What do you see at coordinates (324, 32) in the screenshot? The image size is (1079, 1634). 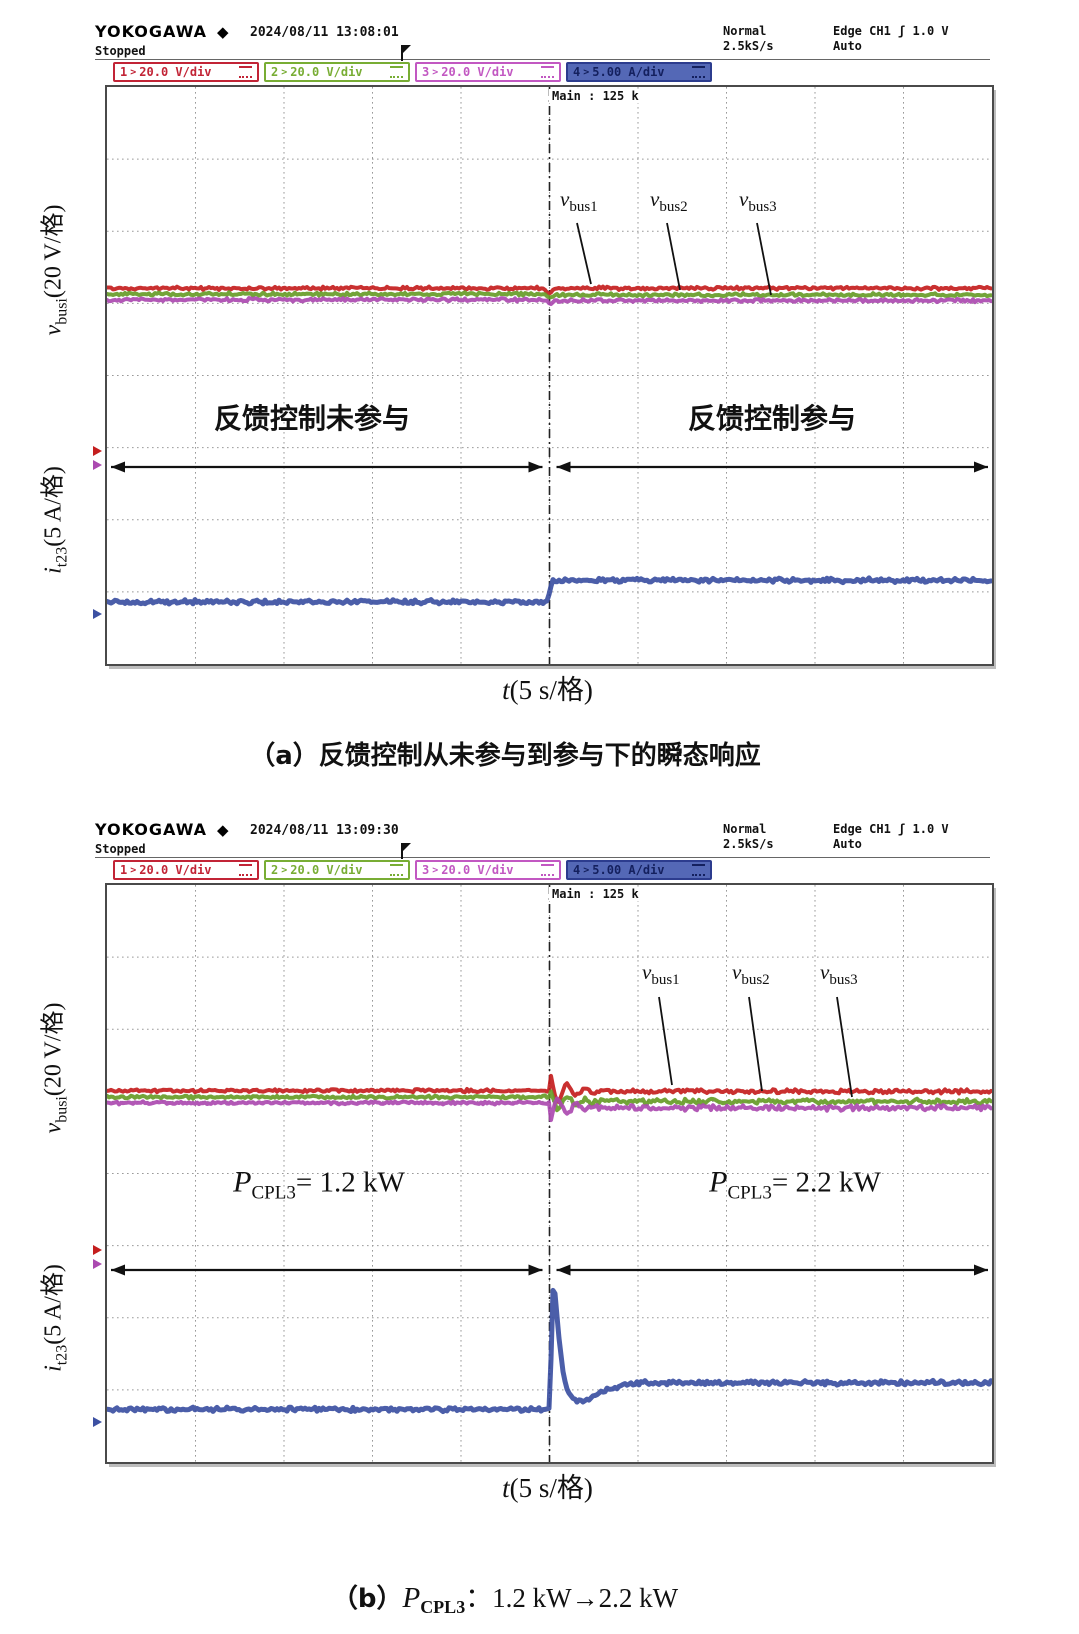 I see `scope-datetime: 2024/08/11 13:08:01` at bounding box center [324, 32].